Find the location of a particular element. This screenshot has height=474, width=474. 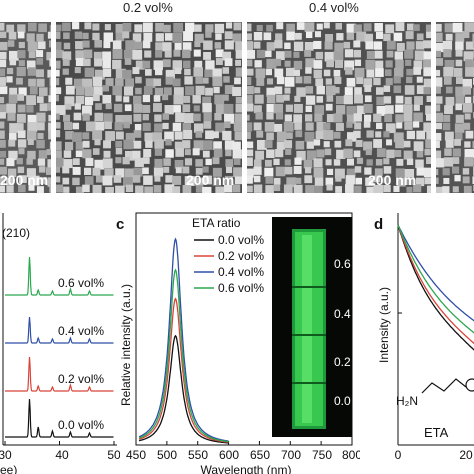

pl-tick-800: 800 is located at coordinates (351, 455).